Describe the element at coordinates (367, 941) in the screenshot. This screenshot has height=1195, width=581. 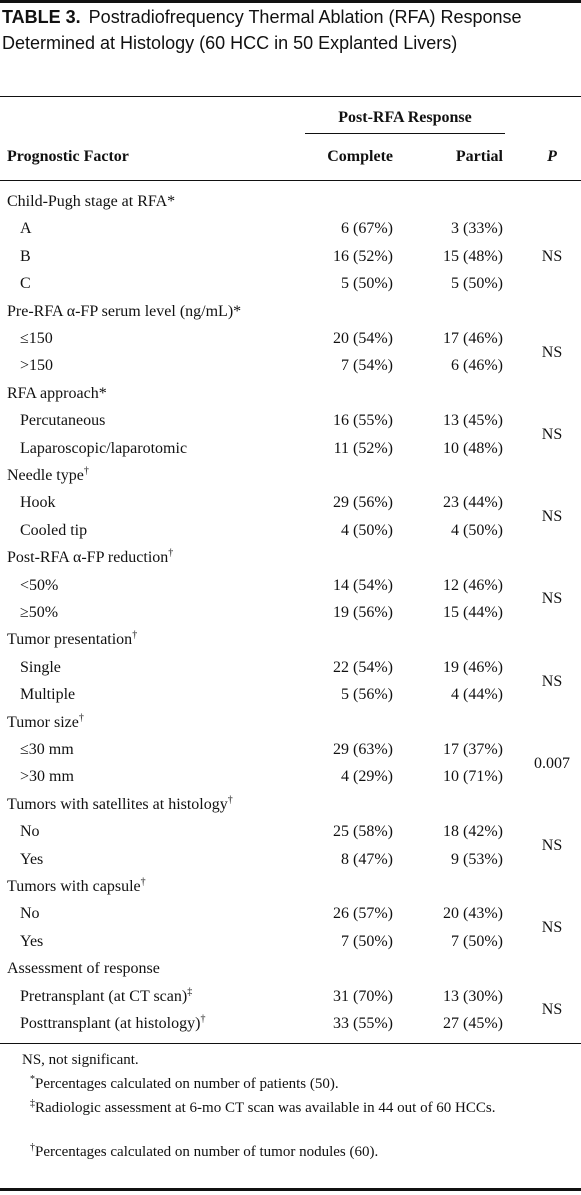
I see `complete-cell: 7 (50%)` at that location.